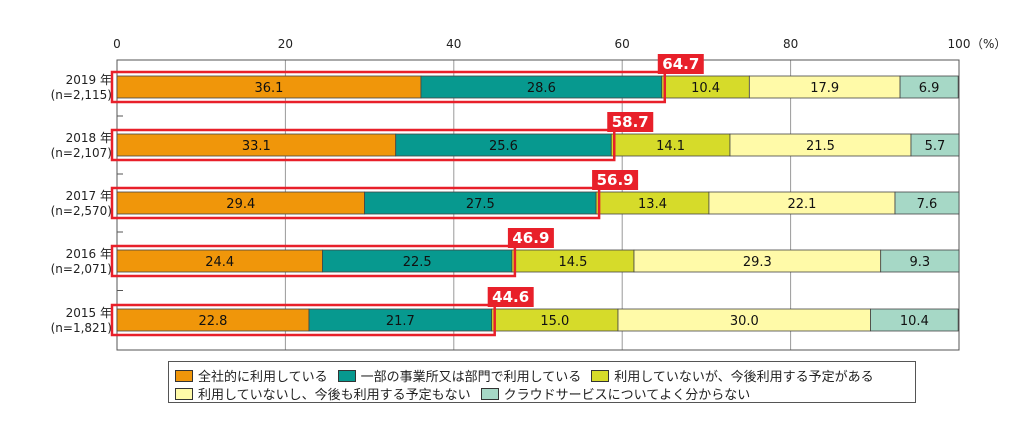 The height and width of the screenshot is (431, 1024). I want to click on legend-item-planned: 利用していないが、今後利用する予定がある, so click(732, 375).